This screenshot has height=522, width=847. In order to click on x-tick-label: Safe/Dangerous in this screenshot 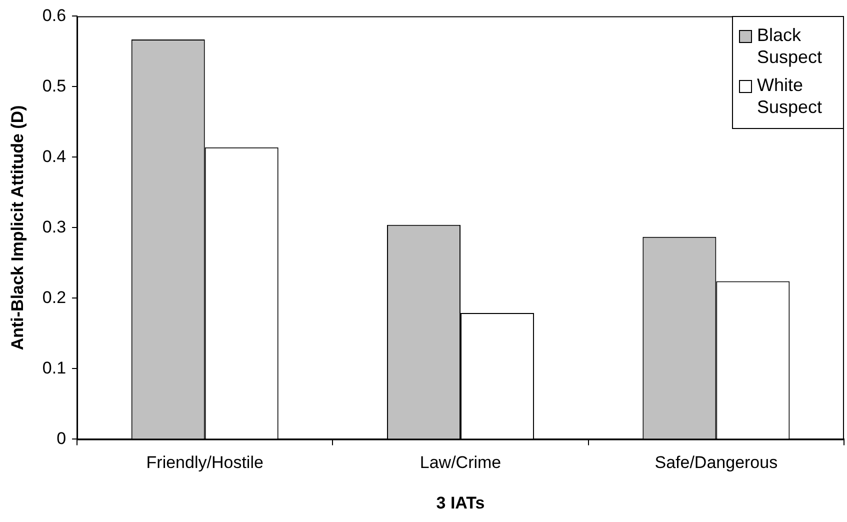, I will do `click(716, 462)`.